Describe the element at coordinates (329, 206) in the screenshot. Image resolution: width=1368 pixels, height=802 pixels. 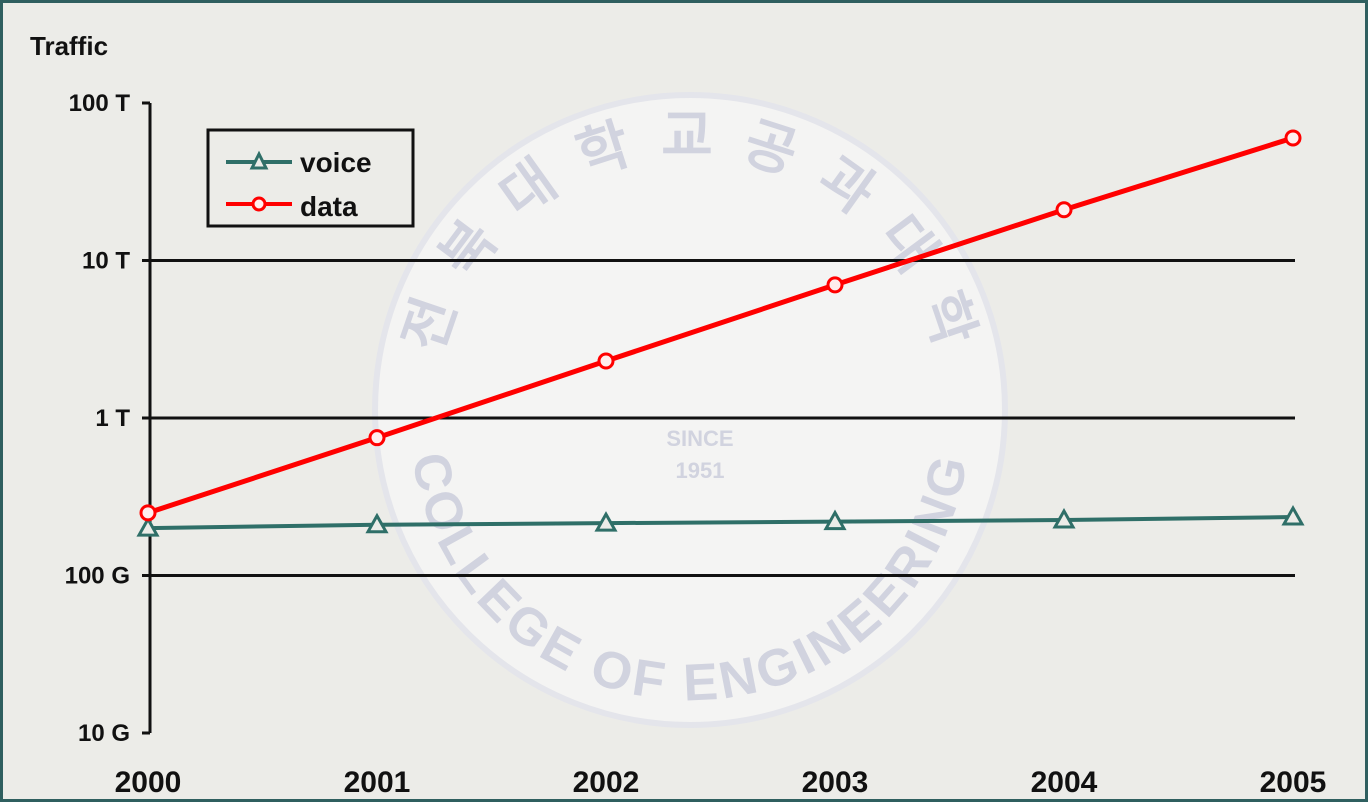
I see `legend-data-label: data` at that location.